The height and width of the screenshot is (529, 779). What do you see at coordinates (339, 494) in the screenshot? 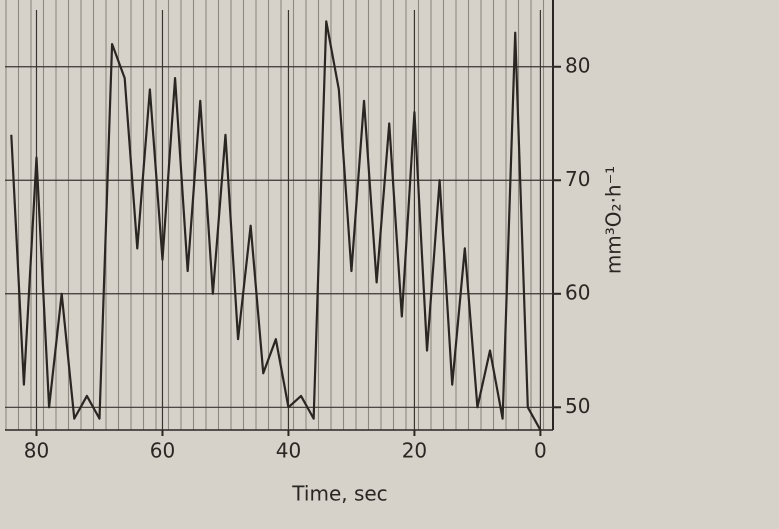
I see `x-axis-label: Time, sec` at bounding box center [339, 494].